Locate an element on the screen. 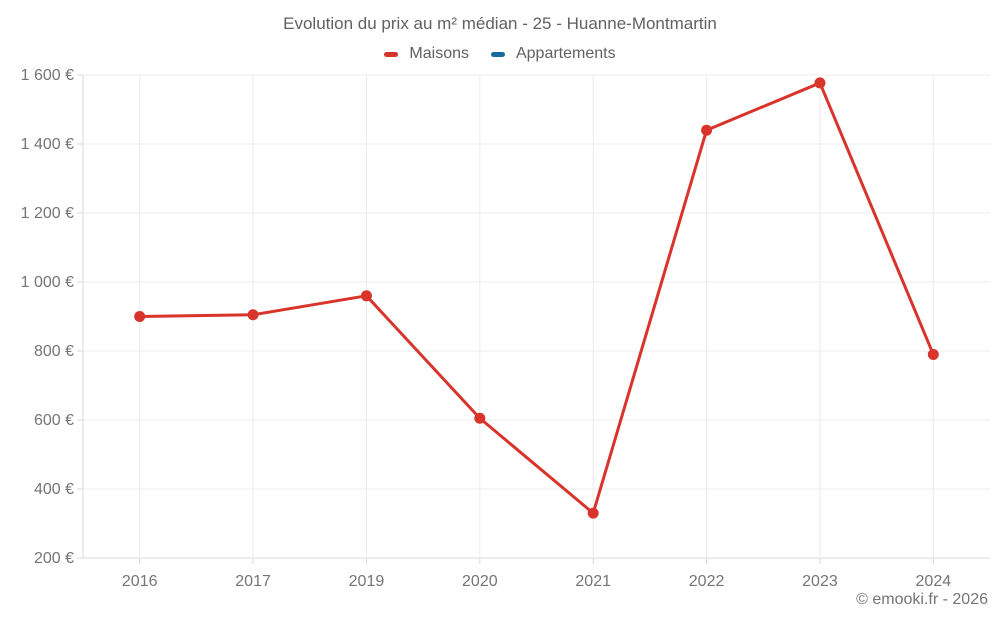 The width and height of the screenshot is (1000, 625). y-axis-label: 1 600 € is located at coordinates (47, 75).